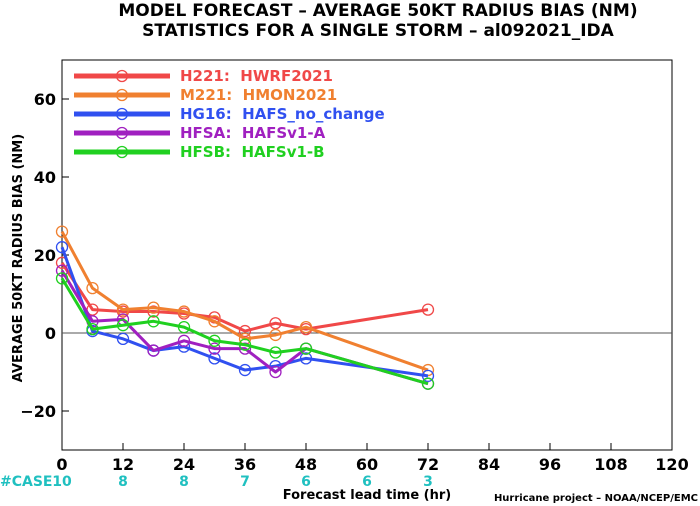 The height and width of the screenshot is (506, 700). I want to click on legend-label: M221: HMON2021, so click(258, 95).